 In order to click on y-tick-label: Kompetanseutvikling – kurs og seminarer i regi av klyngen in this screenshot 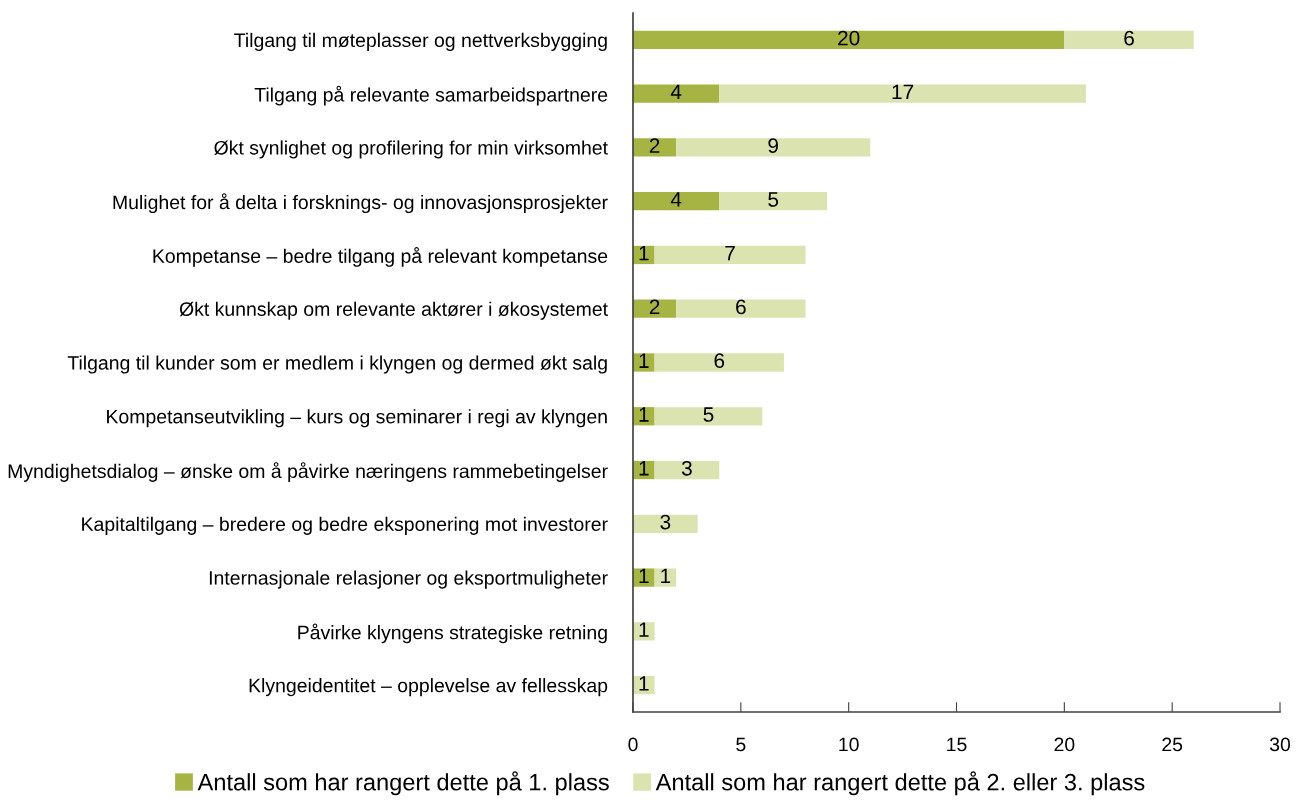, I will do `click(357, 418)`.